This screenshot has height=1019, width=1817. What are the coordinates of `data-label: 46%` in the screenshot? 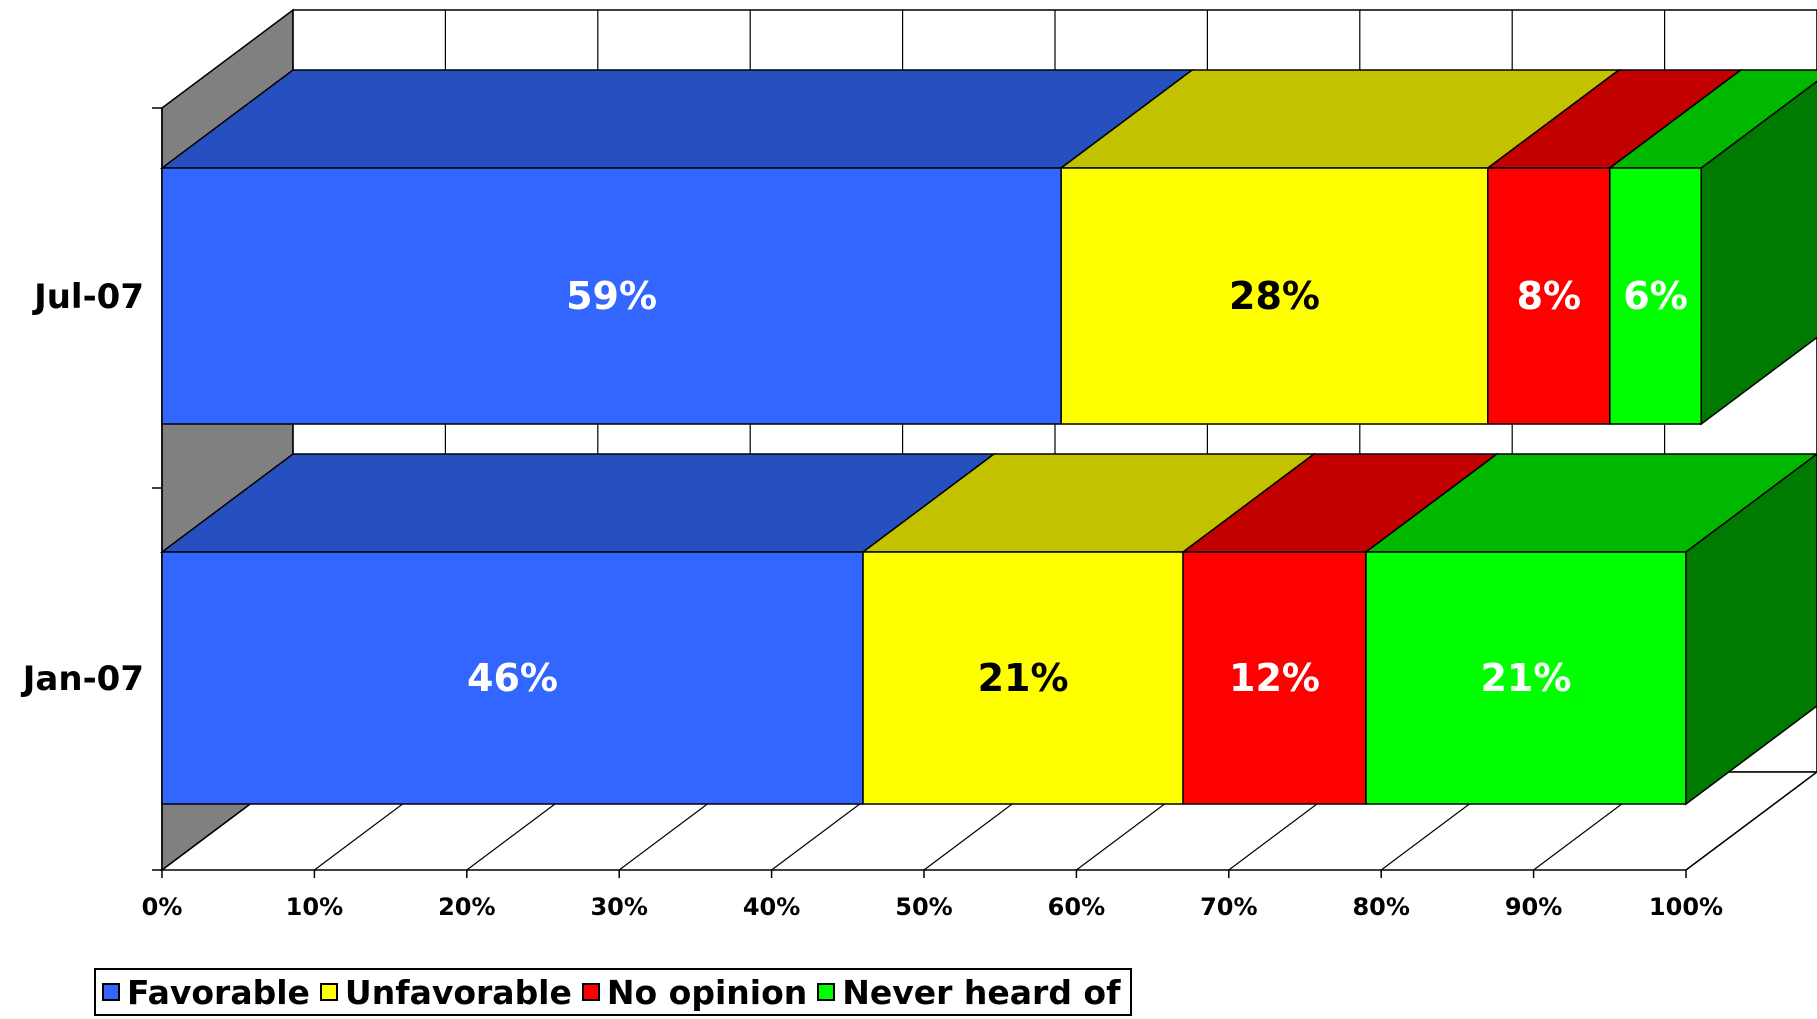 It's located at (512, 678).